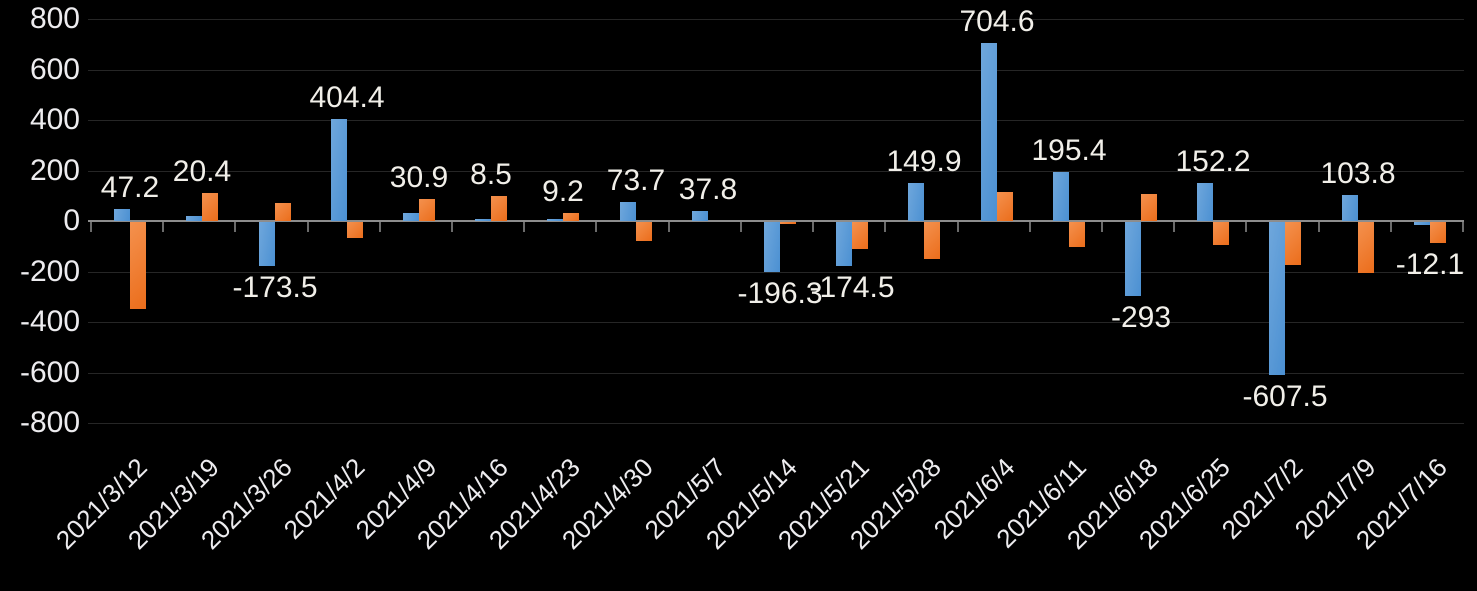  I want to click on bar-value-label: -173.5, so click(275, 287).